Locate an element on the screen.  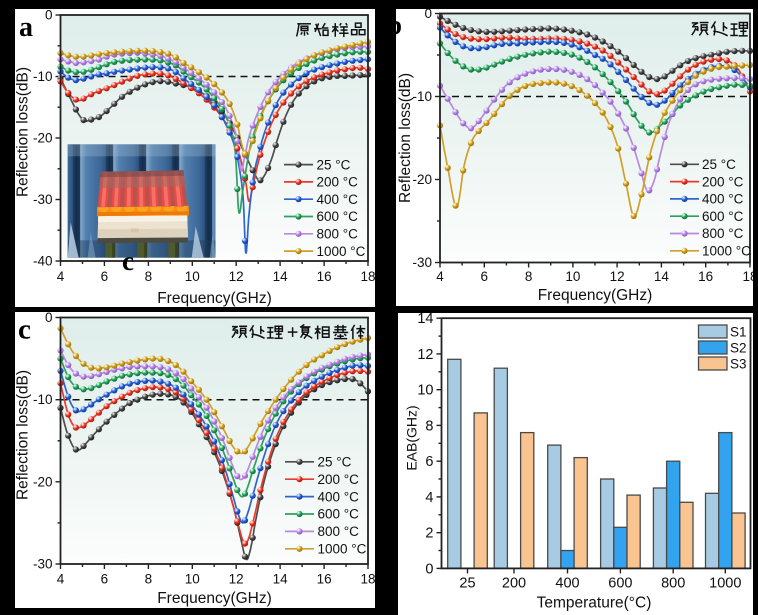
svg-text: 600 is located at coordinates (620, 583).